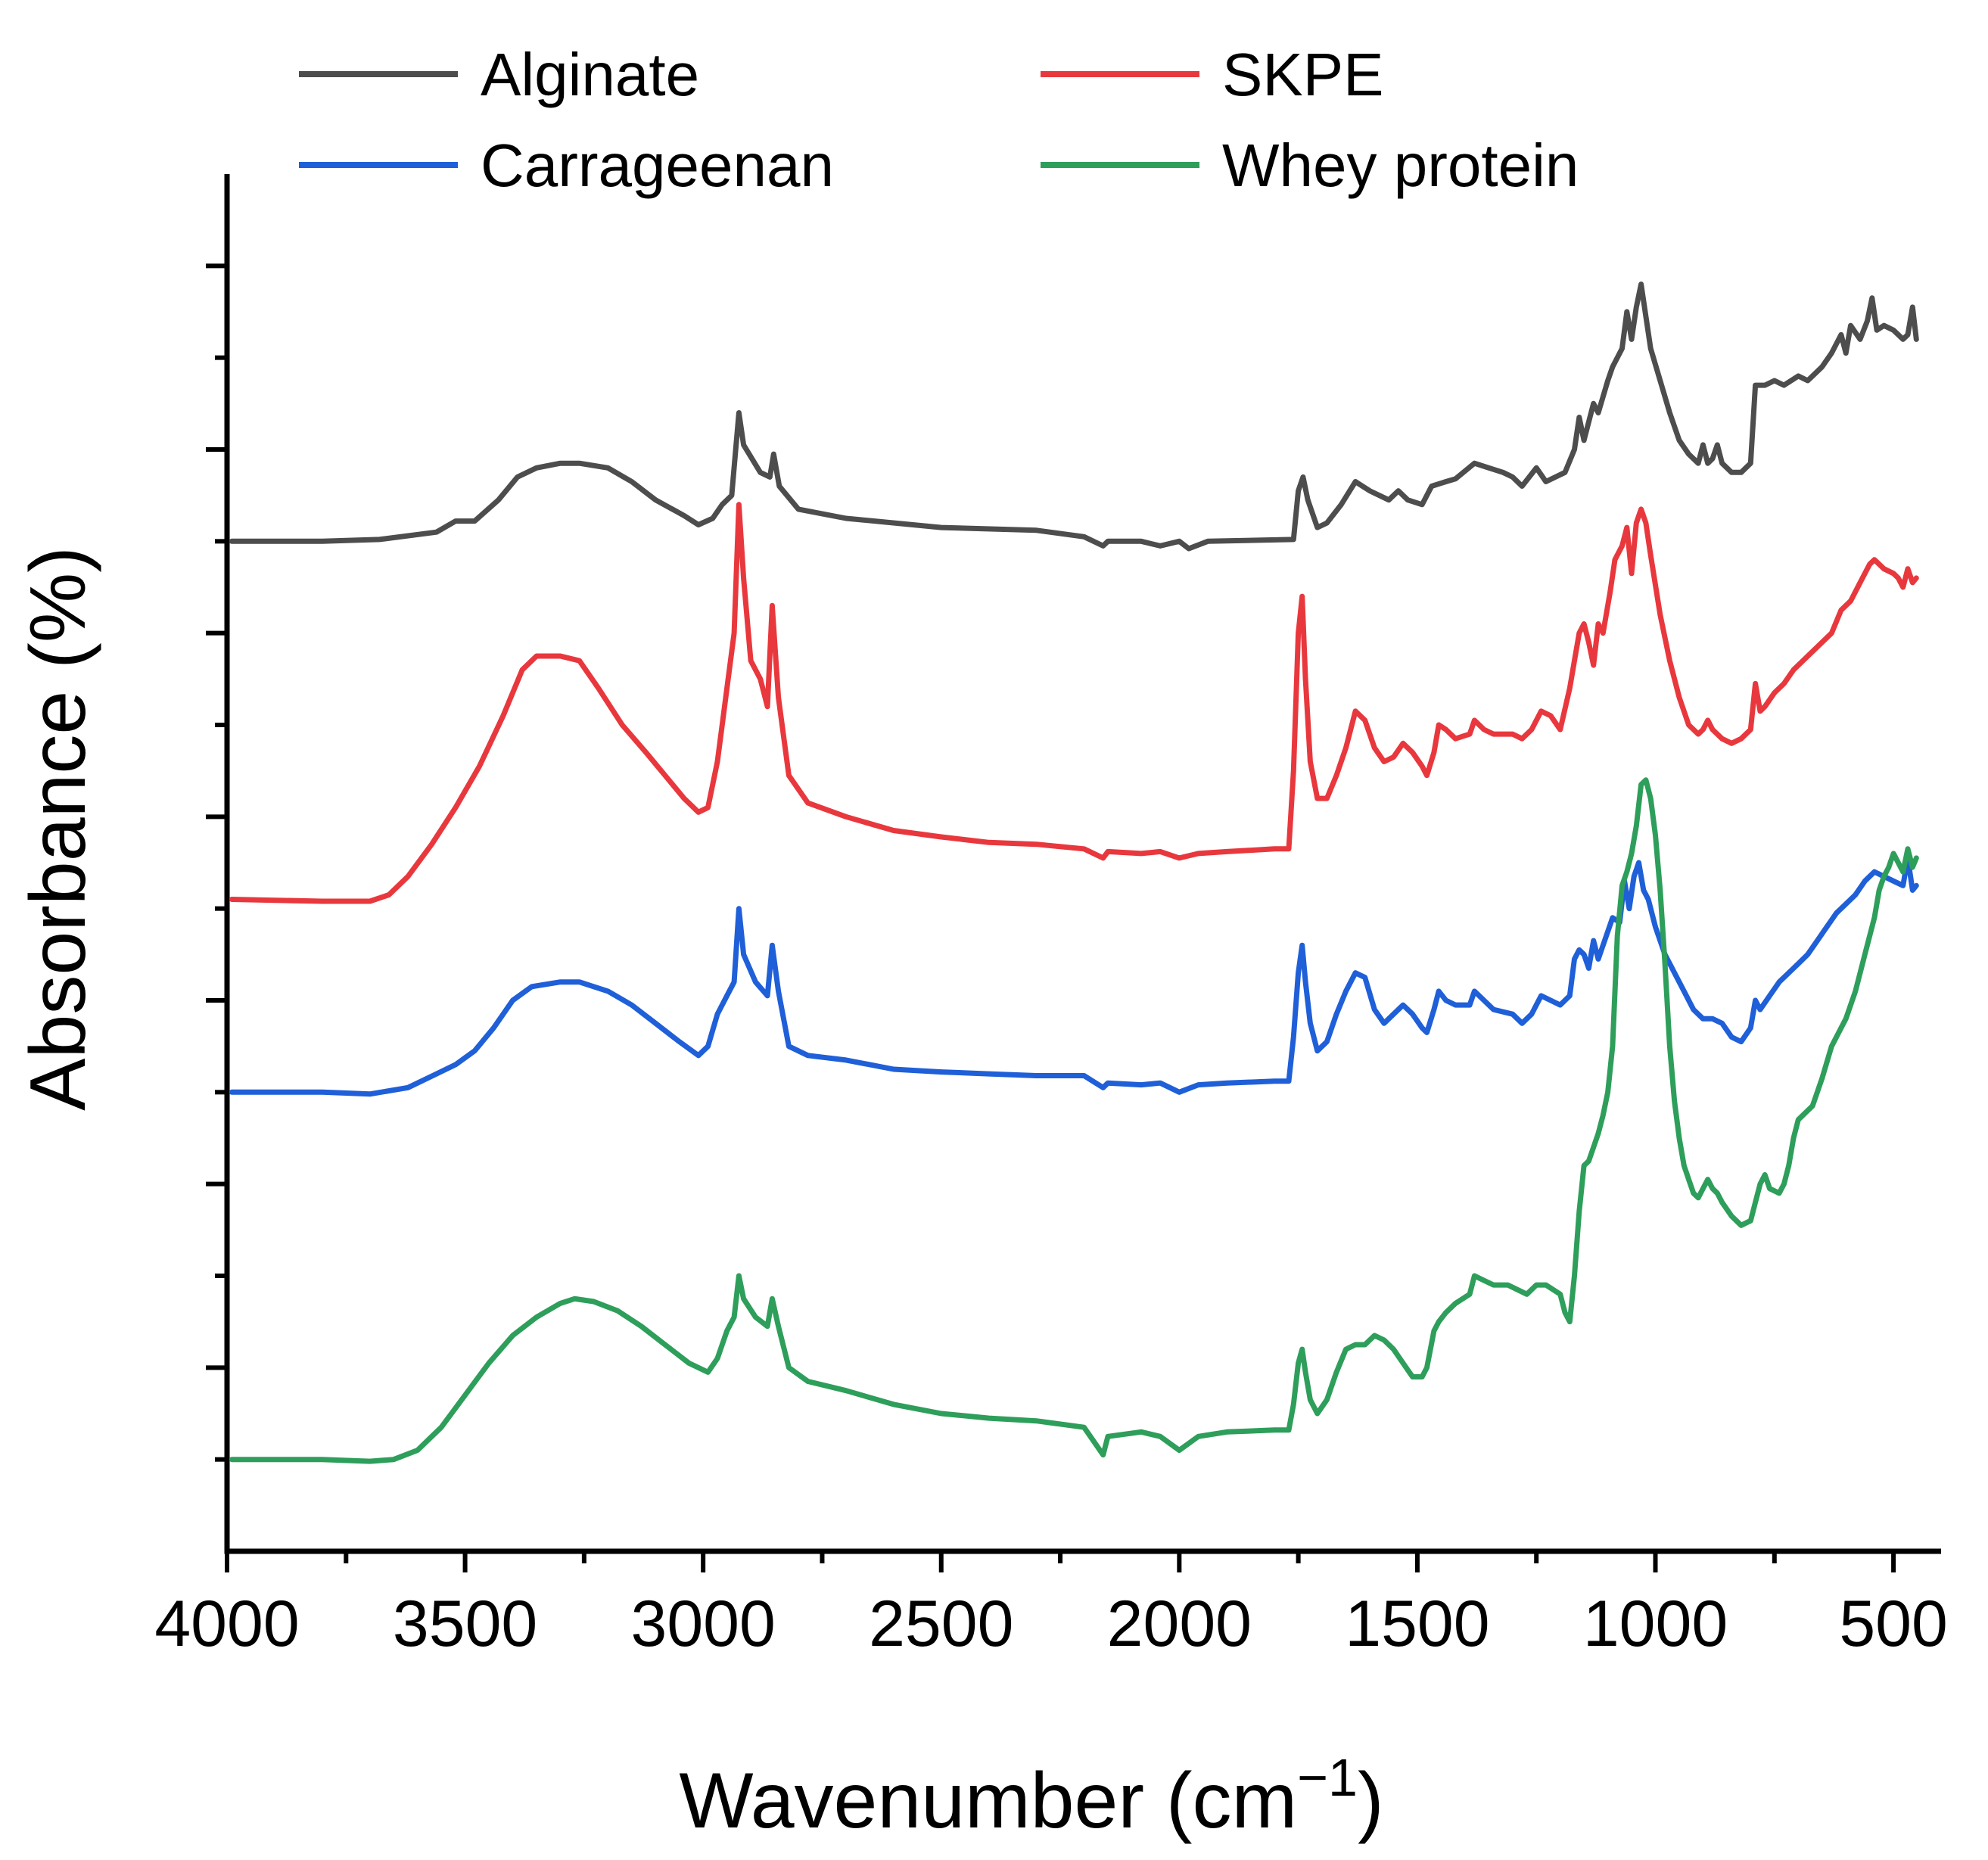  What do you see at coordinates (1655, 1624) in the screenshot?
I see `x-tick-label: 1000` at bounding box center [1655, 1624].